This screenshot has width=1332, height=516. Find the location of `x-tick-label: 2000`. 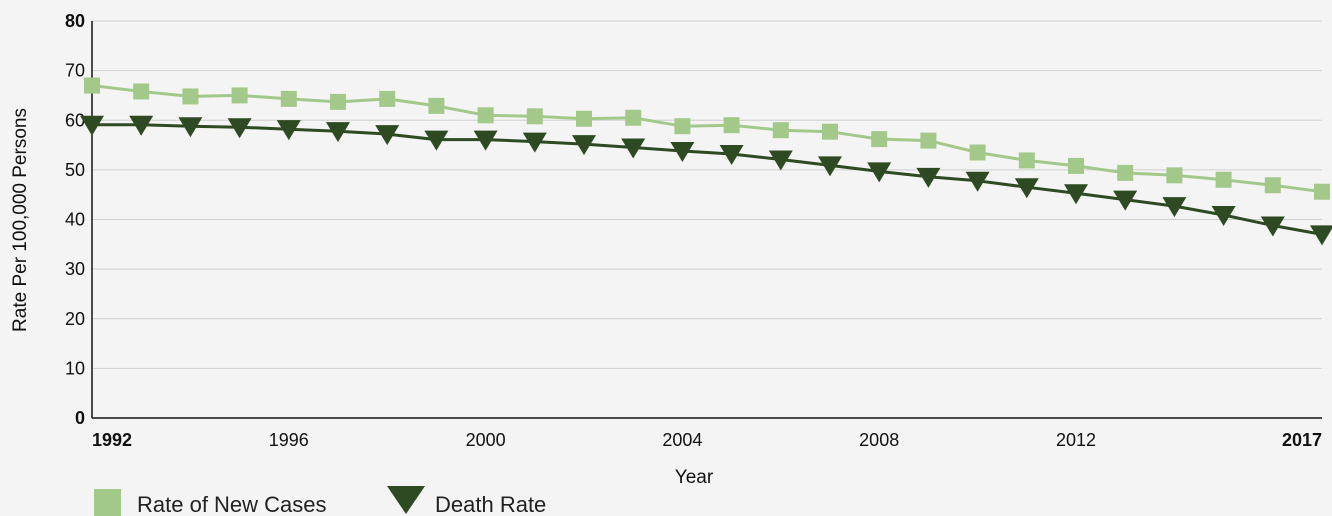

x-tick-label: 2000 is located at coordinates (486, 440).